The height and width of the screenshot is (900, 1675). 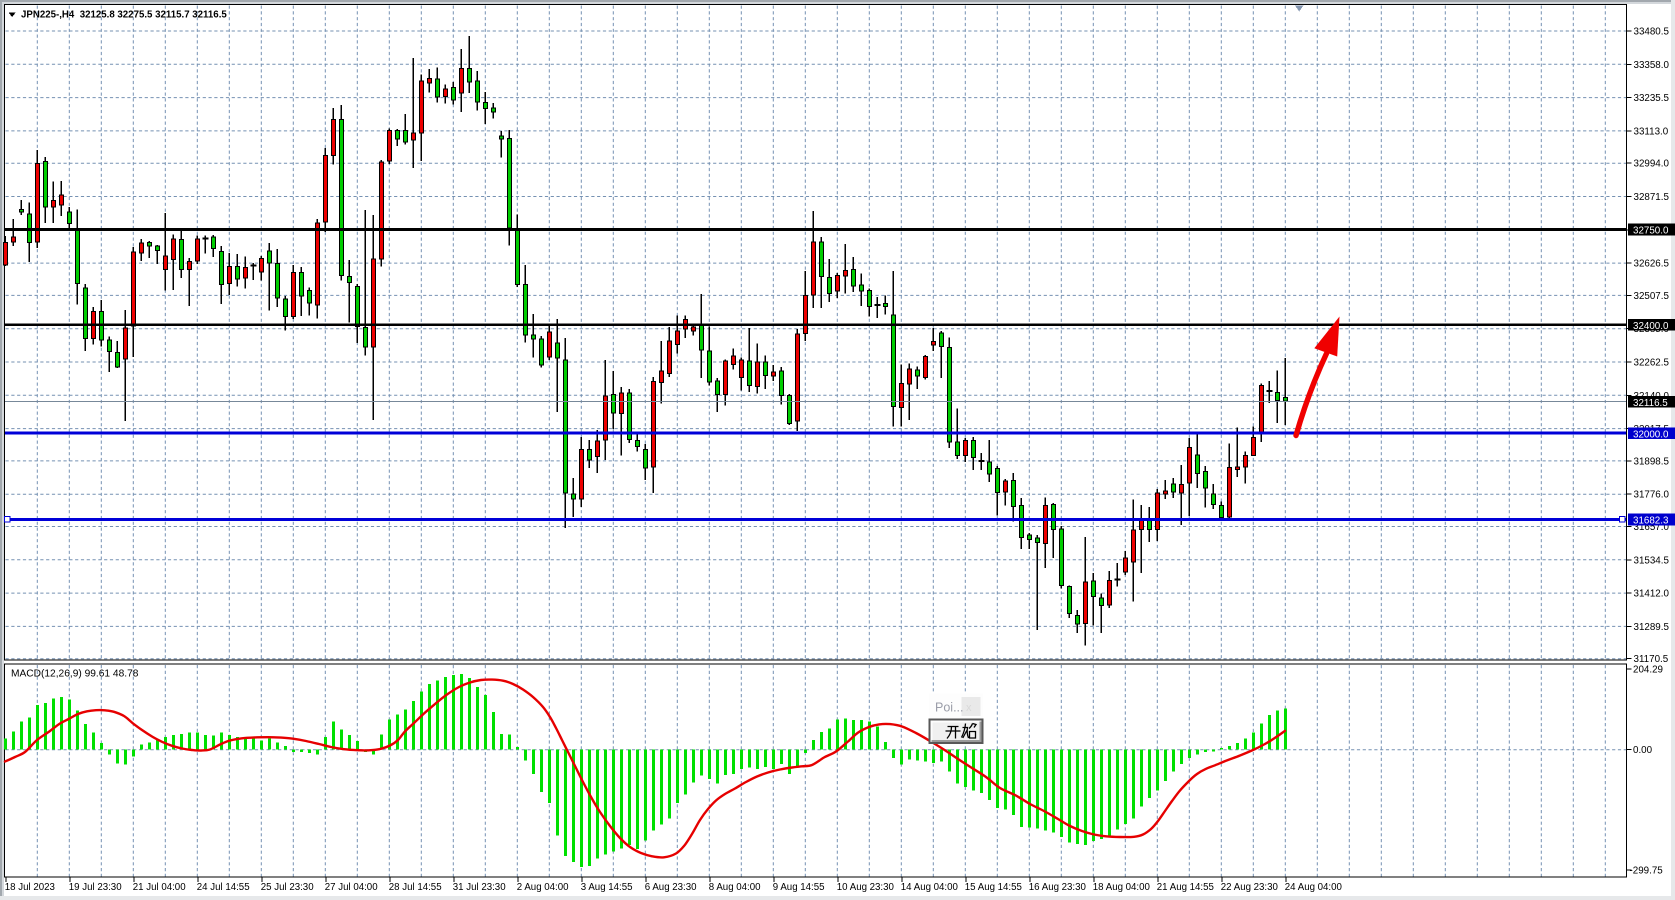 What do you see at coordinates (1652, 363) in the screenshot?
I see `svg-text: 32262.5` at bounding box center [1652, 363].